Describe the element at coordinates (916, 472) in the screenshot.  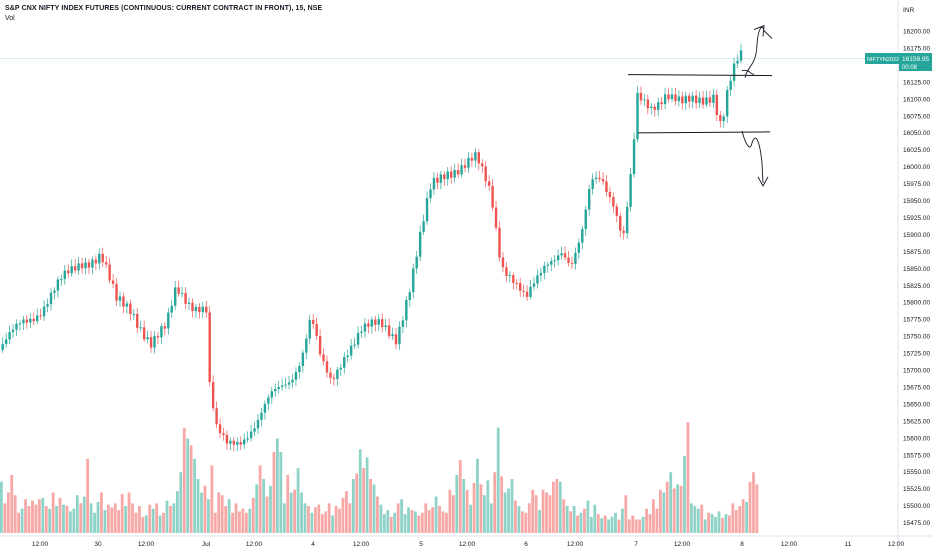
I see `price-tick-label: 15550.00` at that location.